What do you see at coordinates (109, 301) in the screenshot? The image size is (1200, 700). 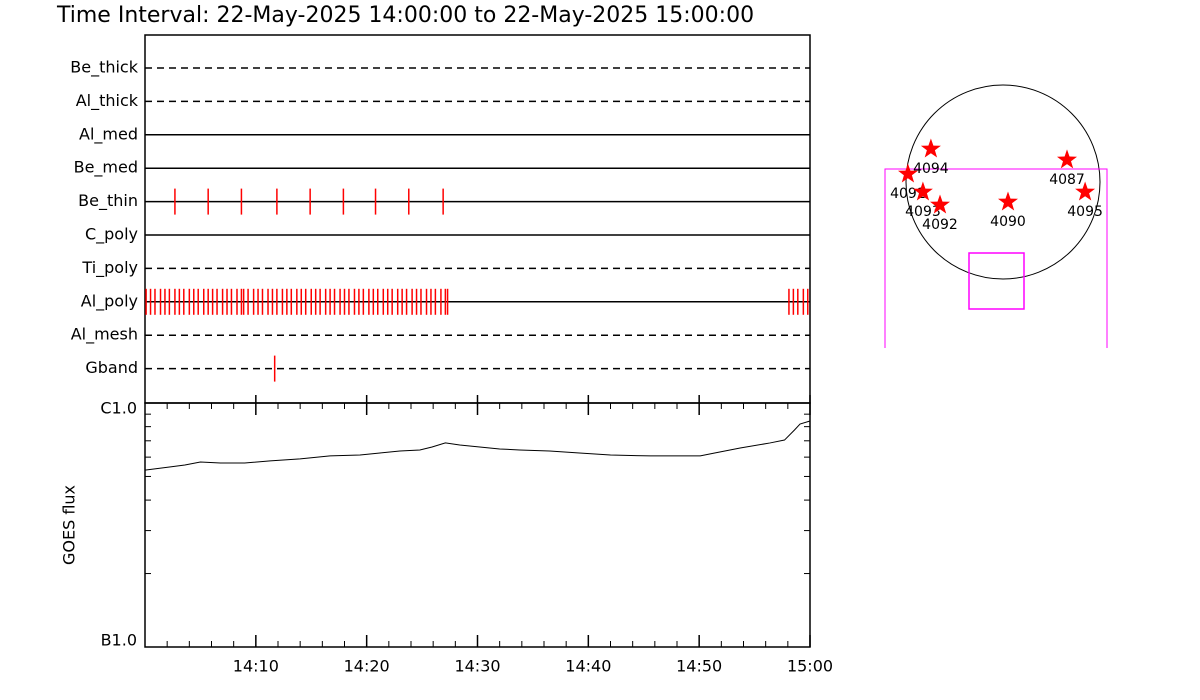 I see `row-label: Al_poly` at bounding box center [109, 301].